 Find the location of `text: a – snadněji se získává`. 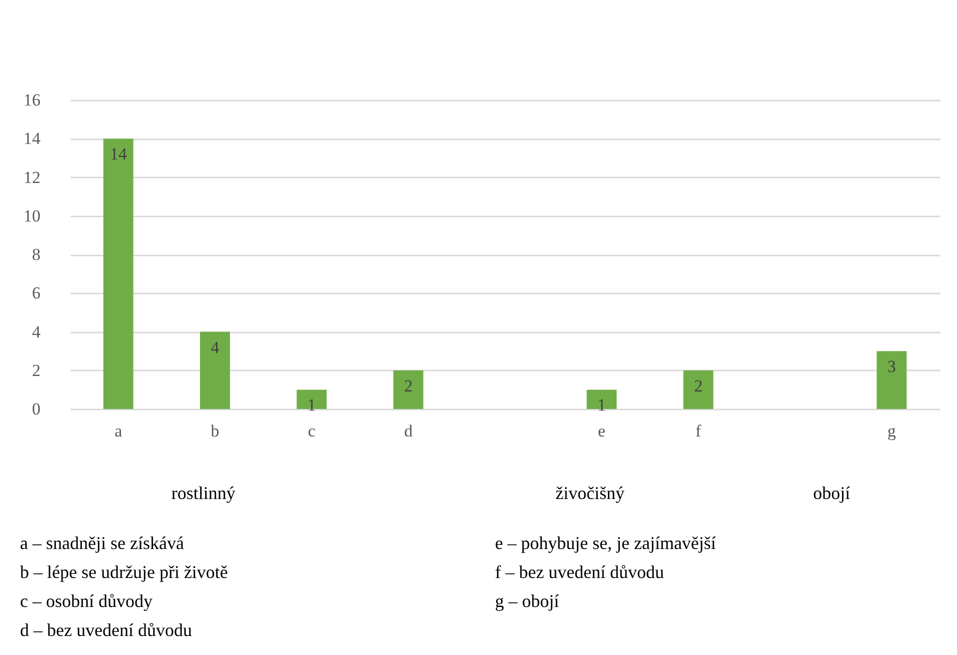

text: a – snadněji se získává is located at coordinates (102, 543).